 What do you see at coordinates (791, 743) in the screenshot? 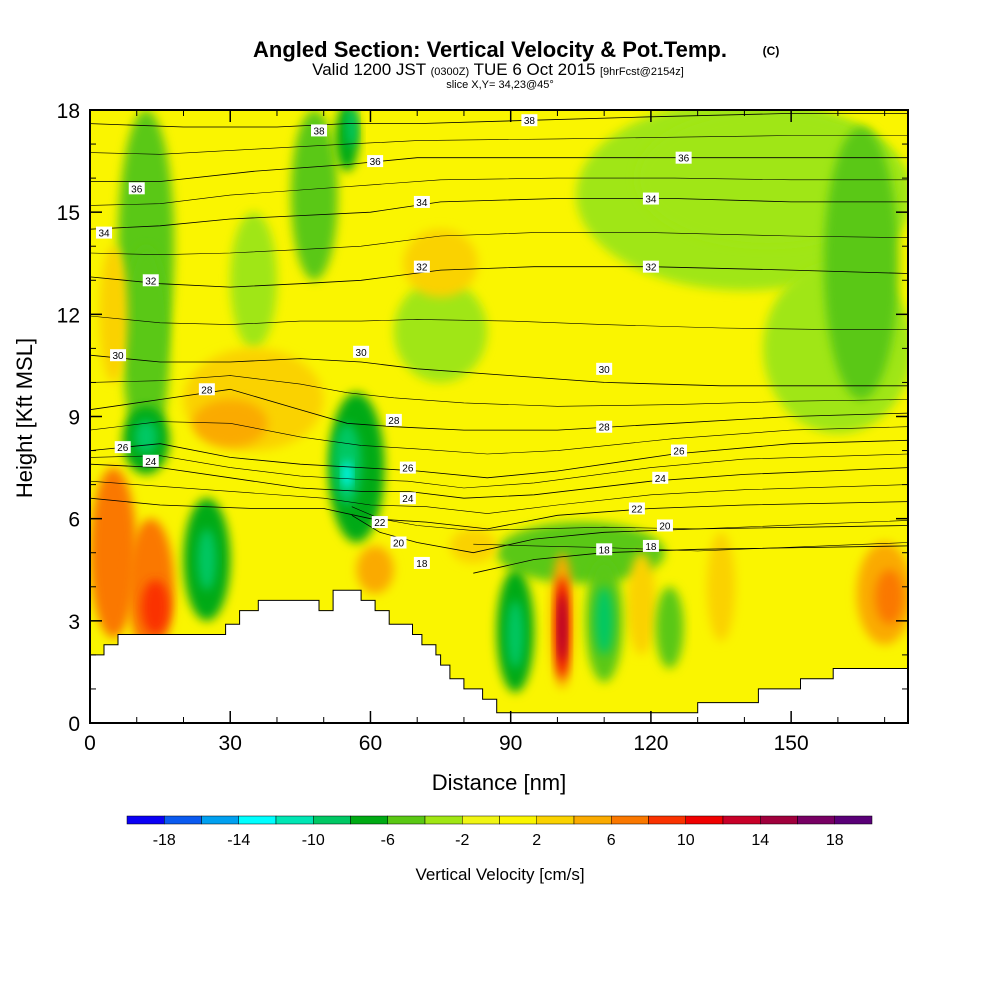
I see `x-tick-label: 150` at bounding box center [791, 743].